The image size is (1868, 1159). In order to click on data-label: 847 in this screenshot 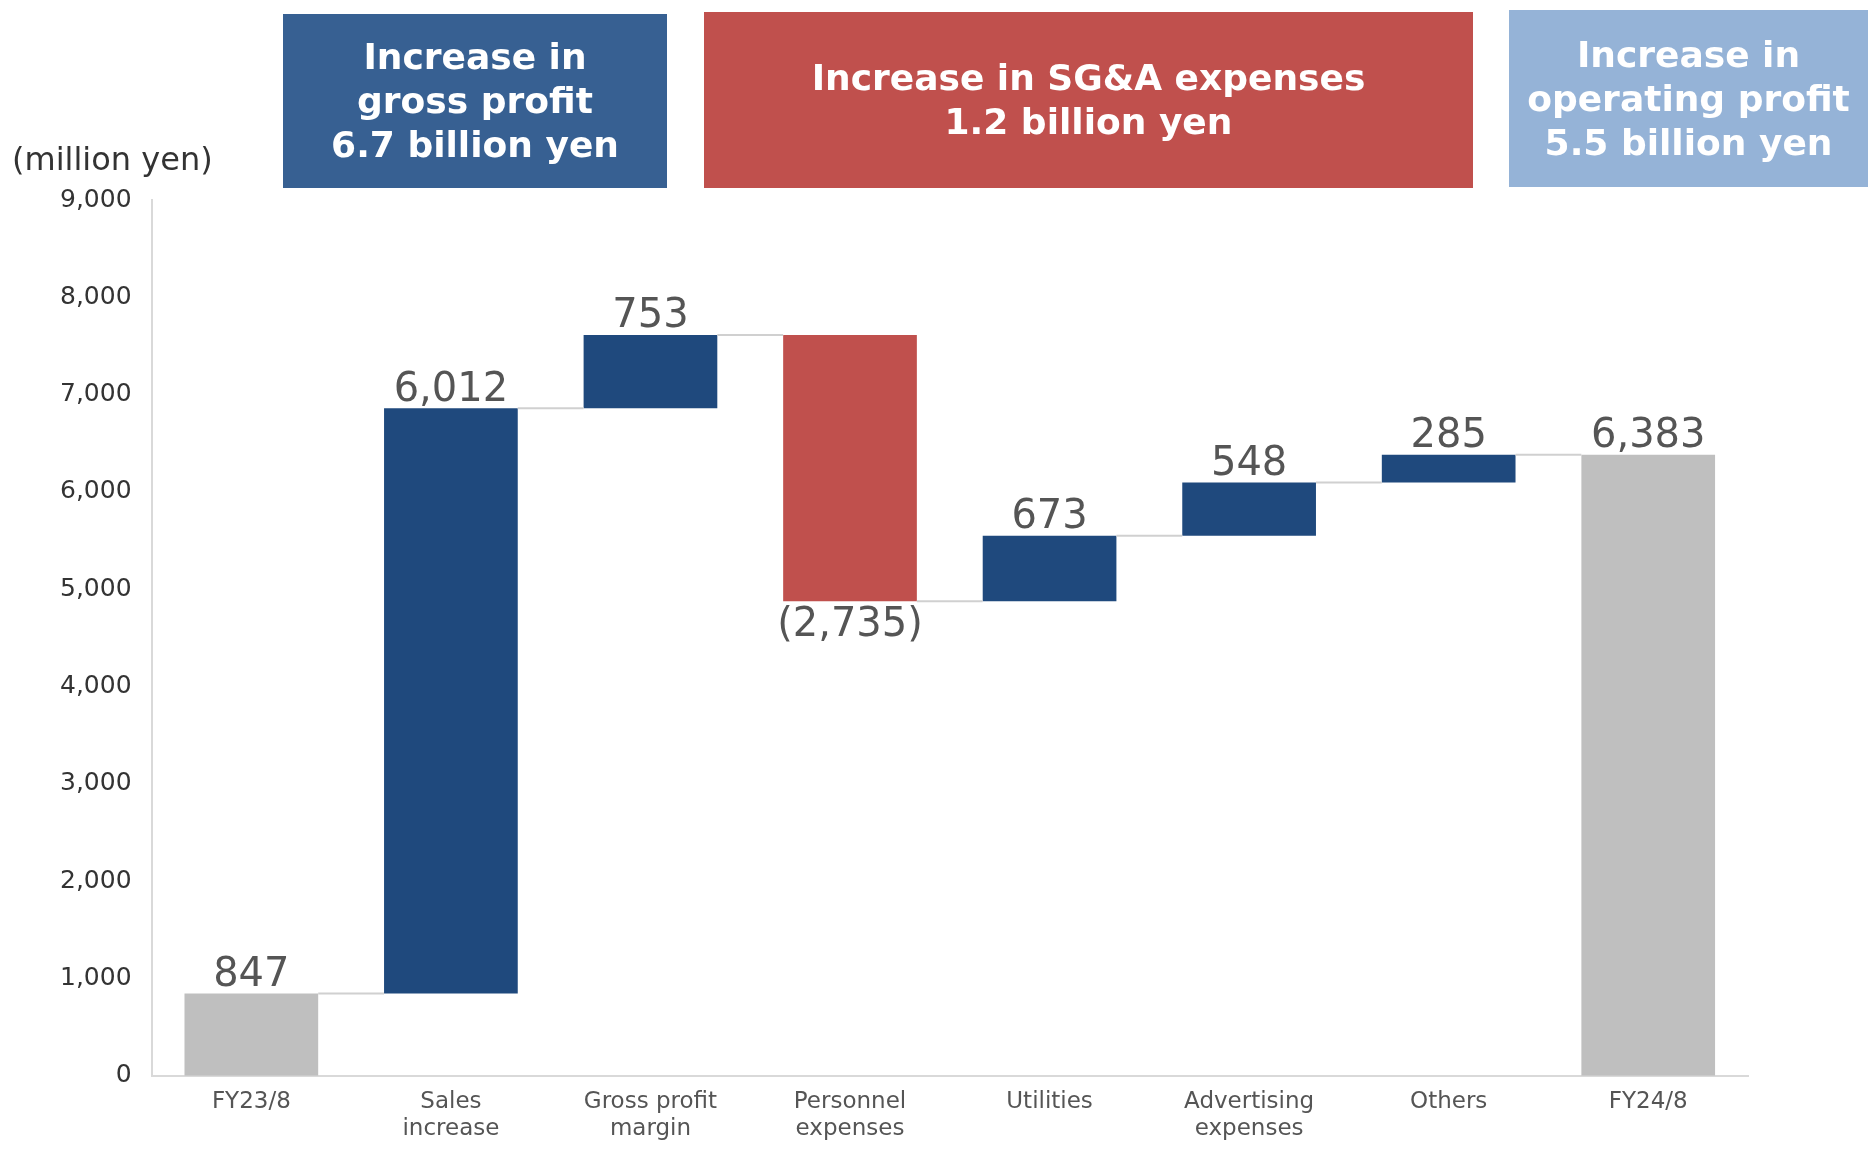, I will do `click(251, 971)`.